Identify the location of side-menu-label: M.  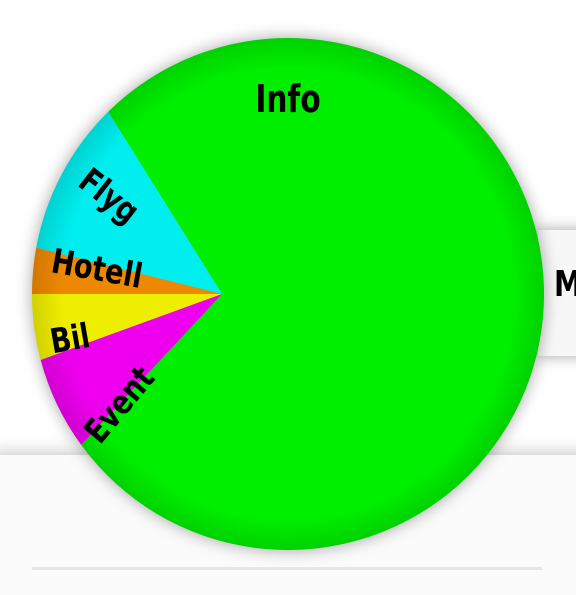
(565, 284).